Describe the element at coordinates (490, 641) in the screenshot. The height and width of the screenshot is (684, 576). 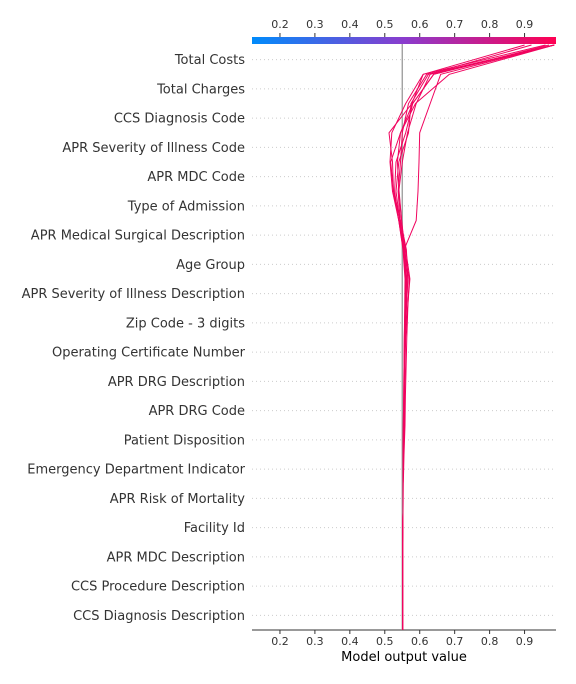
I see `x-tick-label: 0.8` at that location.